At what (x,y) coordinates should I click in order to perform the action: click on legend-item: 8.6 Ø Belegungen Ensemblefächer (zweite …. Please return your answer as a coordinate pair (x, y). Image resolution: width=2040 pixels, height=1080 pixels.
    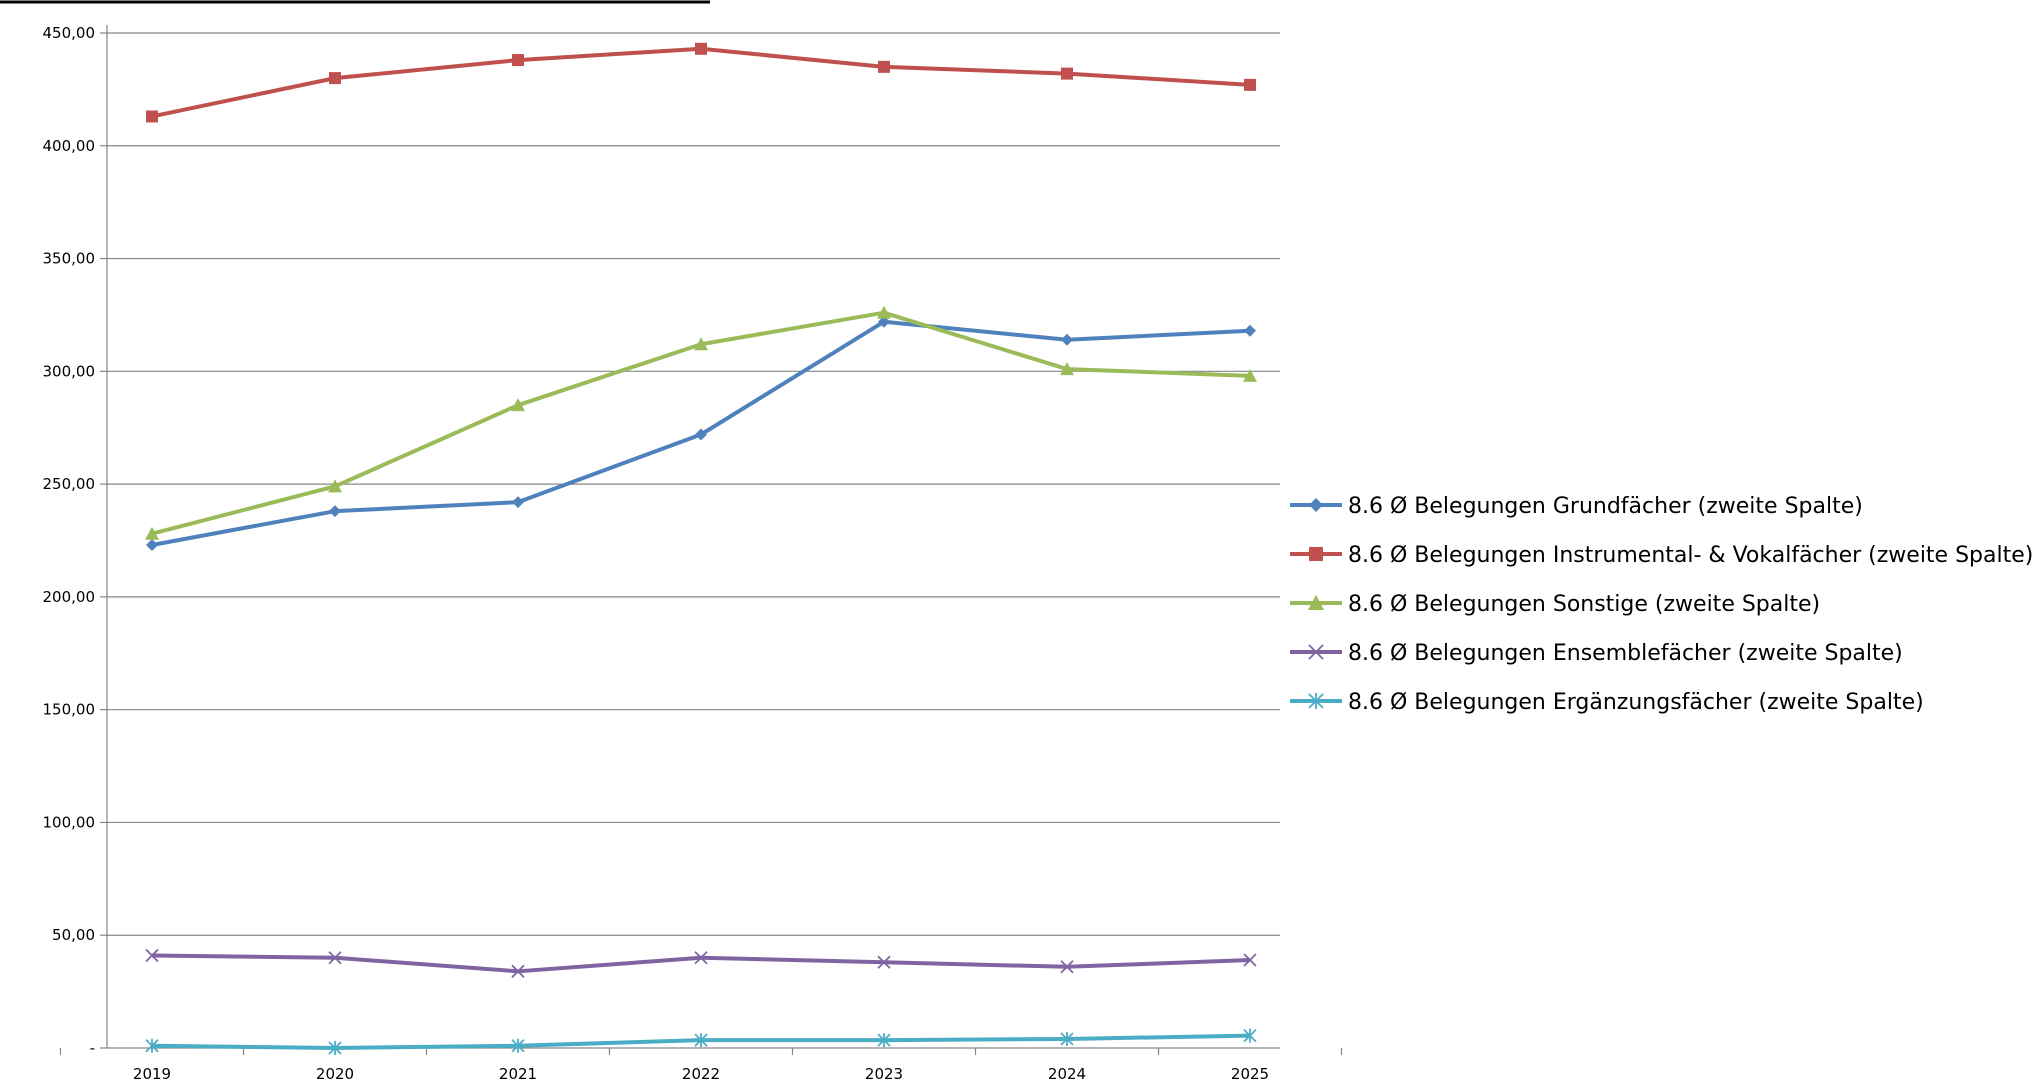
    Looking at the image, I should click on (1596, 653).